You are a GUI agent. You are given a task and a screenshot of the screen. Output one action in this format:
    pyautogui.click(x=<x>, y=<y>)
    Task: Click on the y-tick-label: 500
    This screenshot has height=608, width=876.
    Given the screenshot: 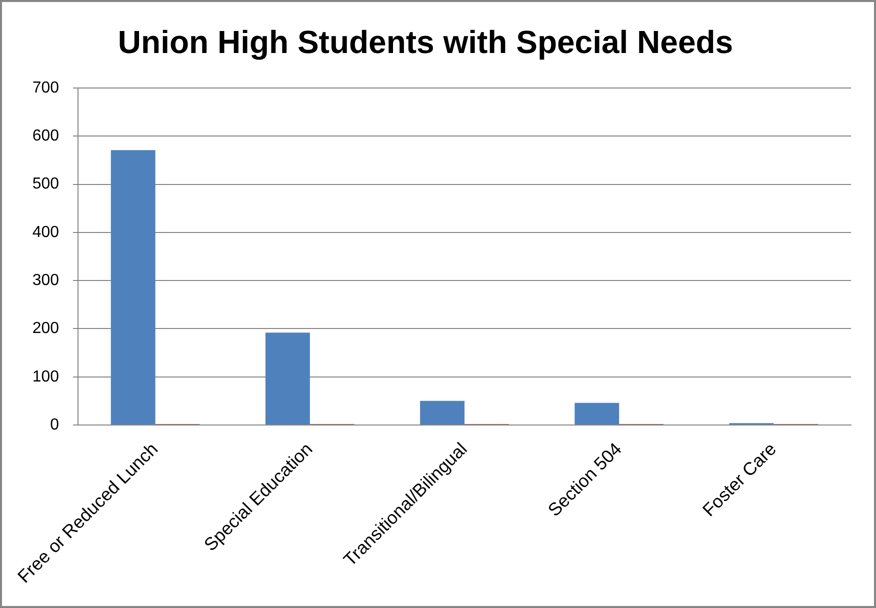 What is the action you would take?
    pyautogui.click(x=46, y=184)
    